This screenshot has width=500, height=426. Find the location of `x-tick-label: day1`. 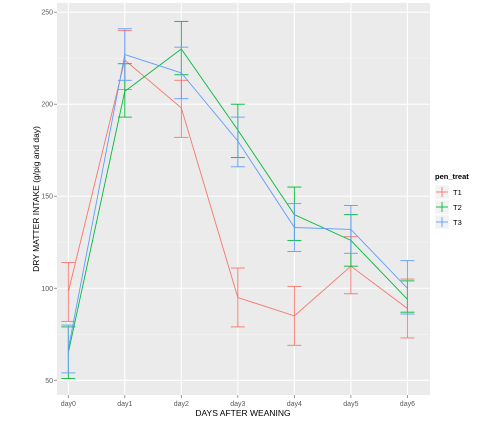

x-tick-label: day1 is located at coordinates (124, 404).